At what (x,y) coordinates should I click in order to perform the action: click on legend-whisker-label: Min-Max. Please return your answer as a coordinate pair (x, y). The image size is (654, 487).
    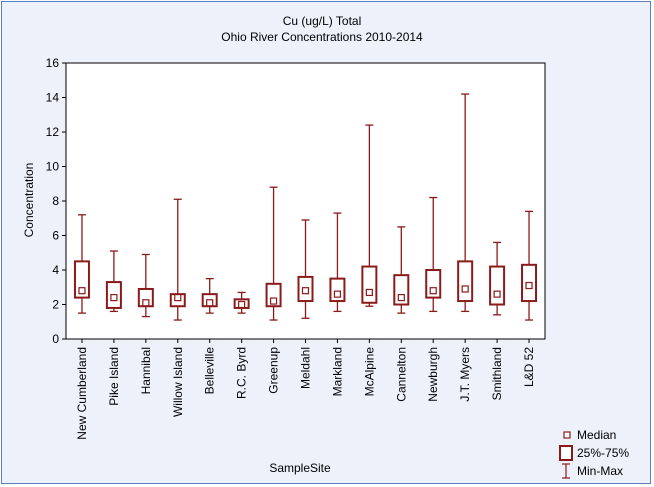
    Looking at the image, I should click on (600, 471).